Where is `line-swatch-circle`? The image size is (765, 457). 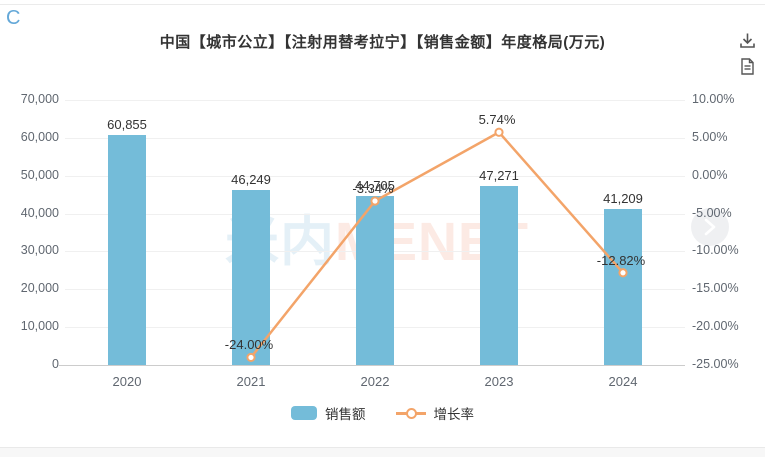 line-swatch-circle is located at coordinates (411, 413).